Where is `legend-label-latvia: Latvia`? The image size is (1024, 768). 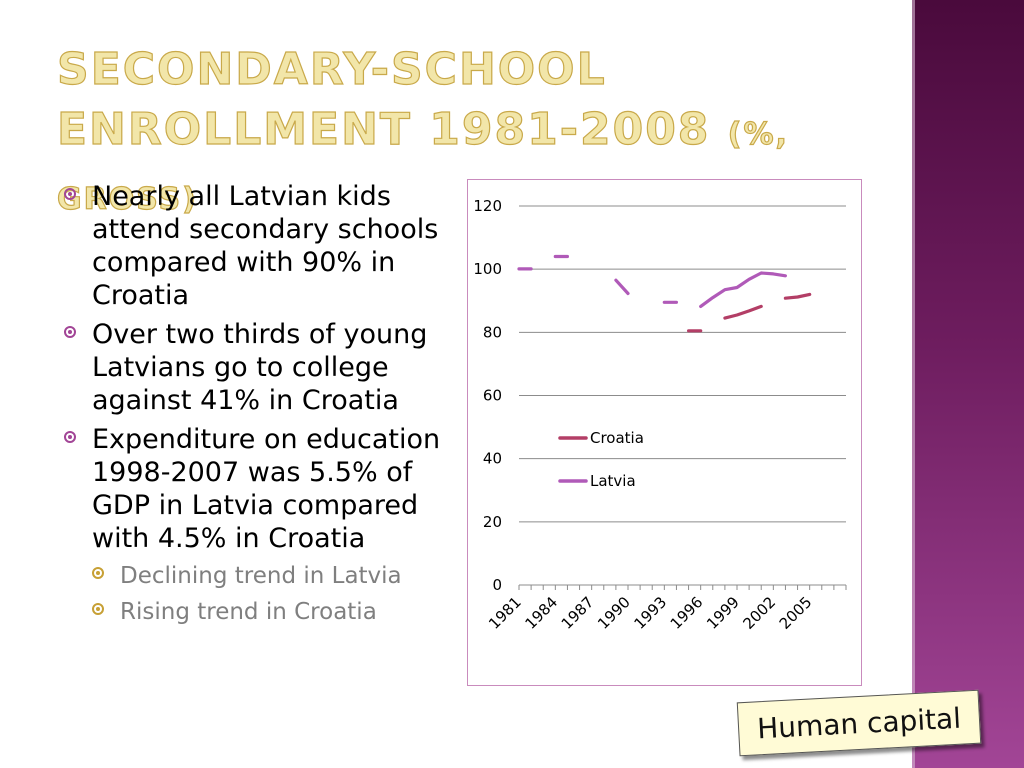 legend-label-latvia: Latvia is located at coordinates (613, 481).